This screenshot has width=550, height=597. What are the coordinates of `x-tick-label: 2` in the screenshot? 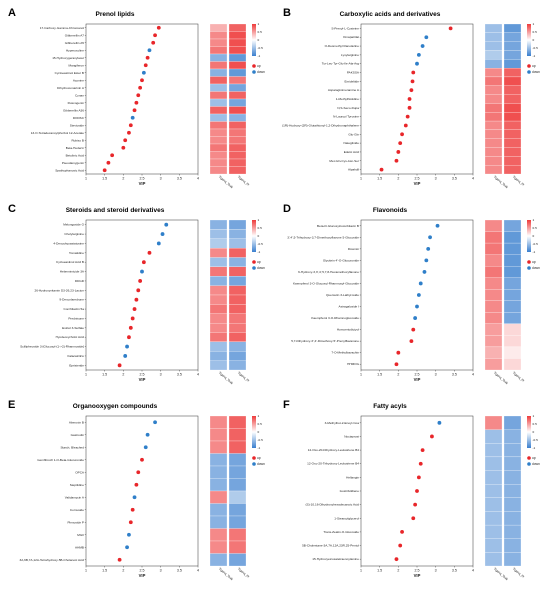 It's located at (398, 375).